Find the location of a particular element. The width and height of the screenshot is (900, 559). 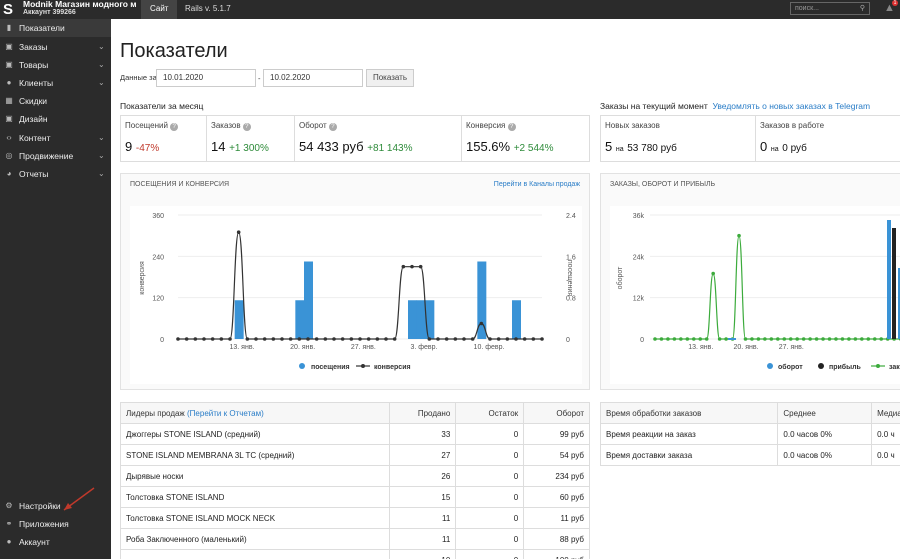

product-name-cell: Роба Заключенного (маленький) is located at coordinates (255, 539).